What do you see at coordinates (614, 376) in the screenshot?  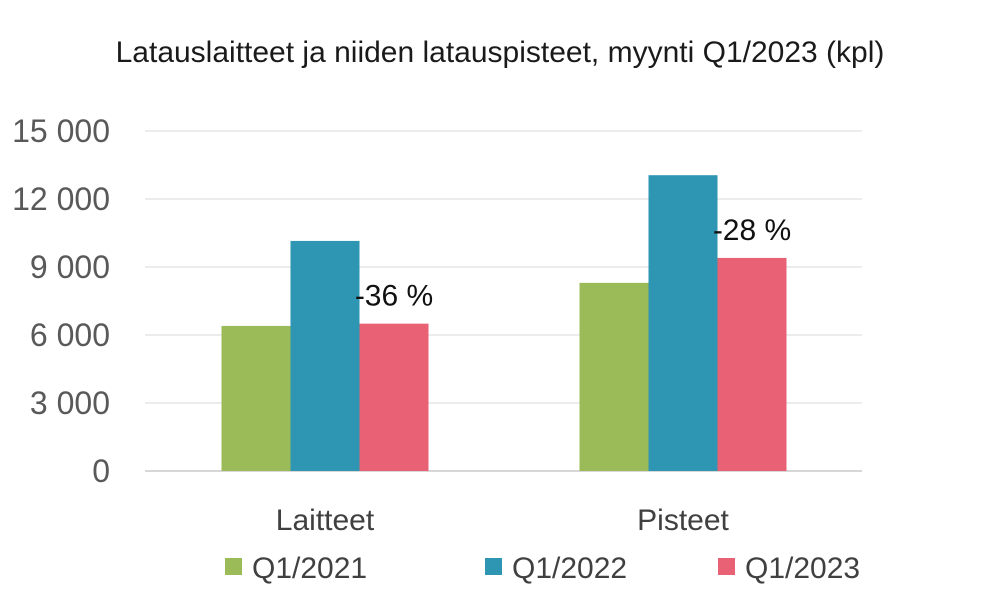 I see `bar-pisteet-q12021` at bounding box center [614, 376].